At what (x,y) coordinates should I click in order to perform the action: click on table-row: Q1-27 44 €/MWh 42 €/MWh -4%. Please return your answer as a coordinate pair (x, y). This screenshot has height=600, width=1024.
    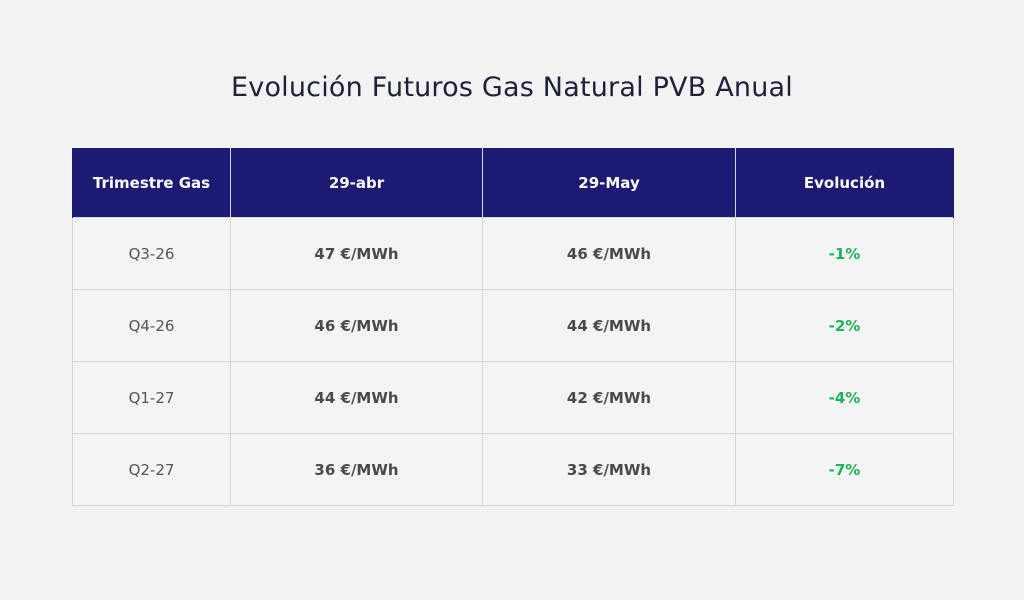
    Looking at the image, I should click on (513, 397).